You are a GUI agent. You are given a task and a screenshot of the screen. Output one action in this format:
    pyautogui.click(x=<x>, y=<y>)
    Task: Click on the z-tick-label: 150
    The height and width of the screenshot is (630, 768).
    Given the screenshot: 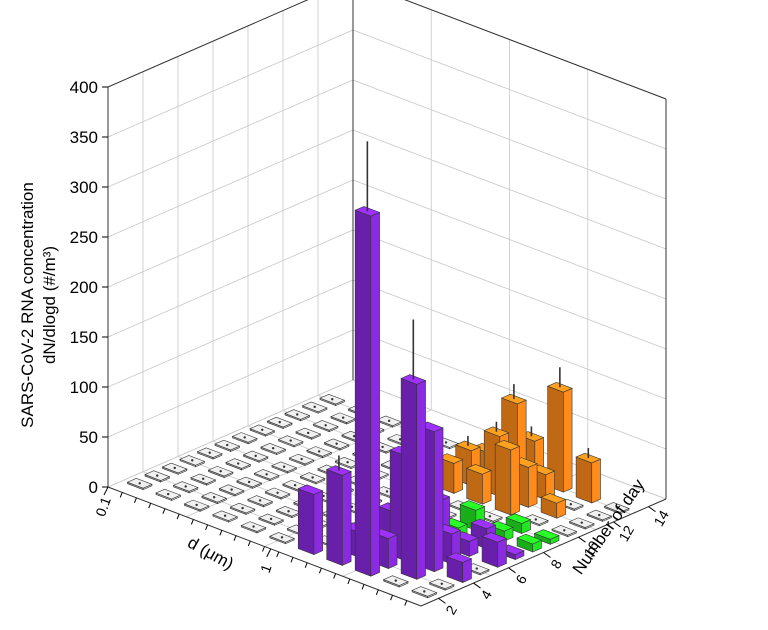 What is the action you would take?
    pyautogui.click(x=84, y=337)
    